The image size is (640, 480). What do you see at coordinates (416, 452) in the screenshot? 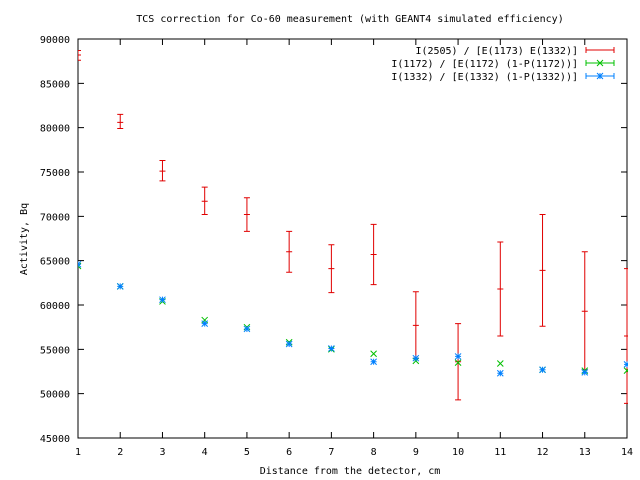
I see `x-tick-label: 9` at bounding box center [416, 452].